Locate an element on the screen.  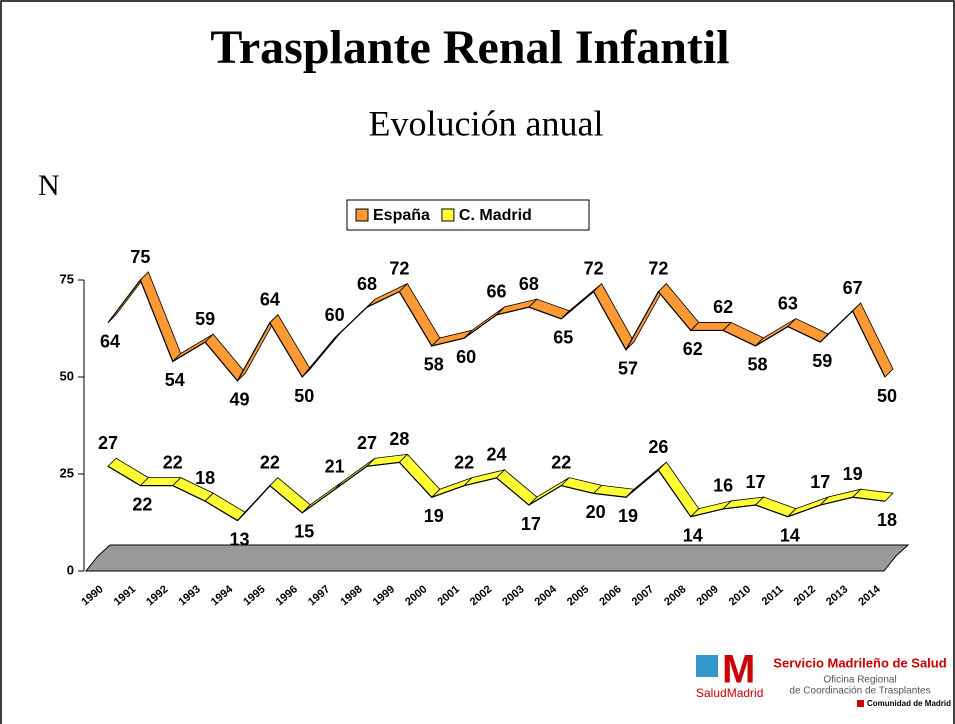
floor is located at coordinates (497, 558).